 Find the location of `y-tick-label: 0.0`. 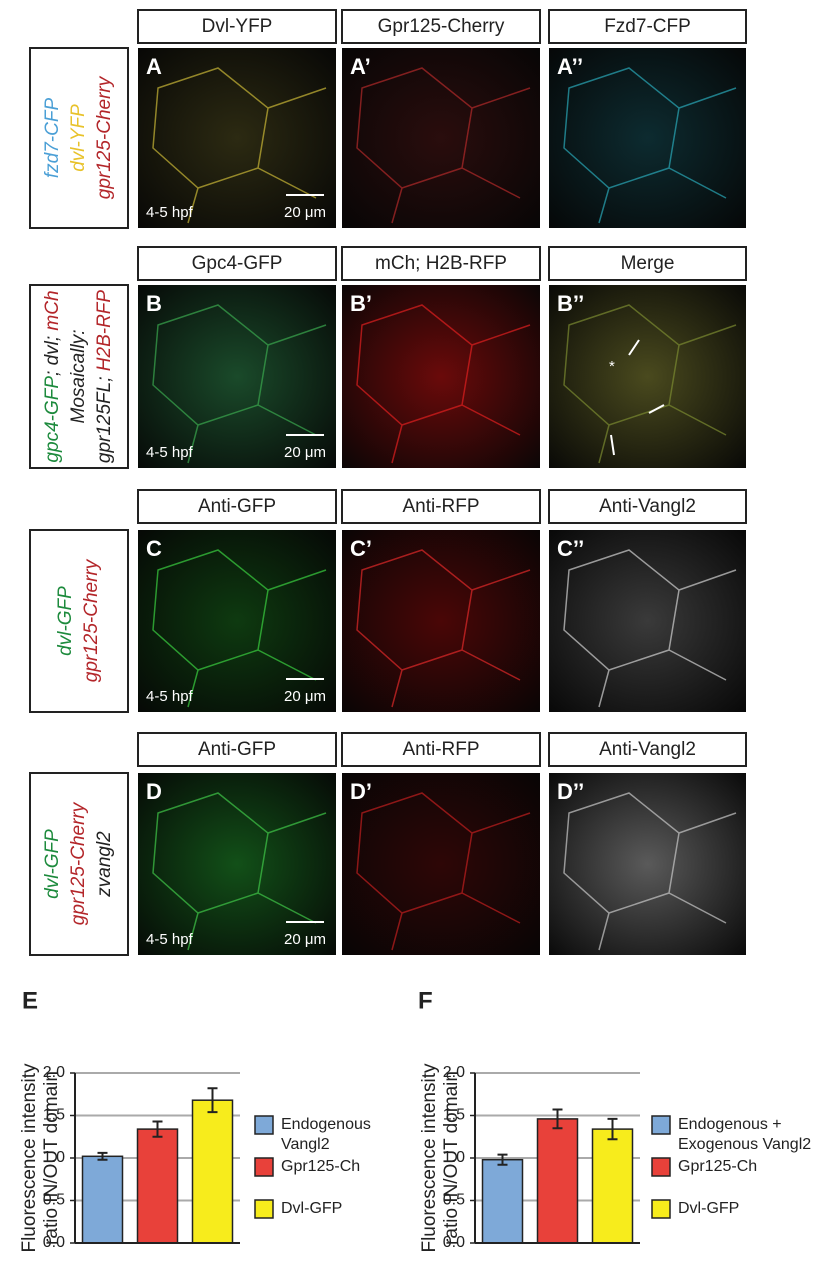

y-tick-label: 0.0 is located at coordinates (454, 1242).